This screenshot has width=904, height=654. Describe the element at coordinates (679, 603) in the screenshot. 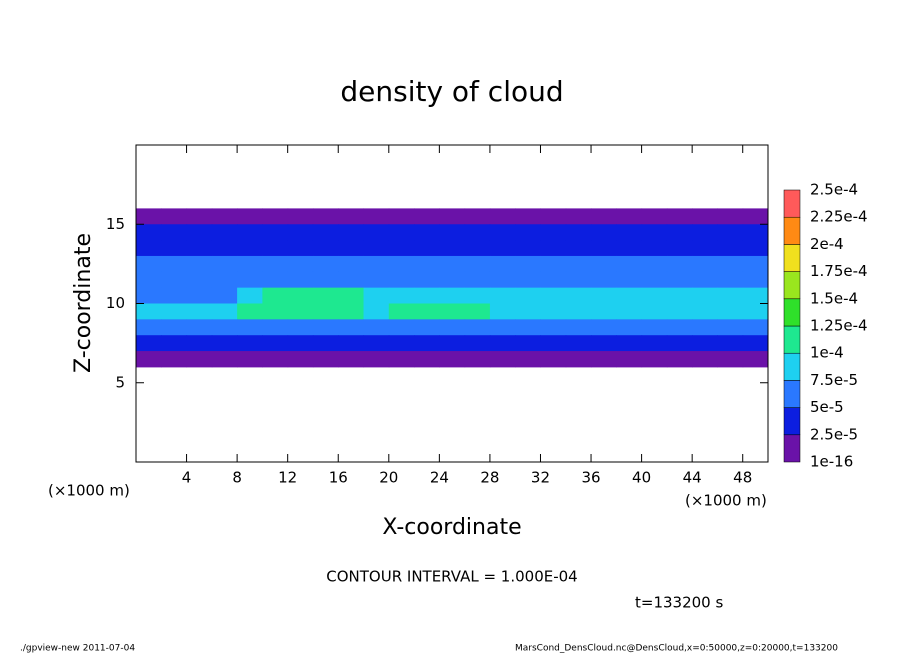

I see `time-note: t=133200 s` at that location.